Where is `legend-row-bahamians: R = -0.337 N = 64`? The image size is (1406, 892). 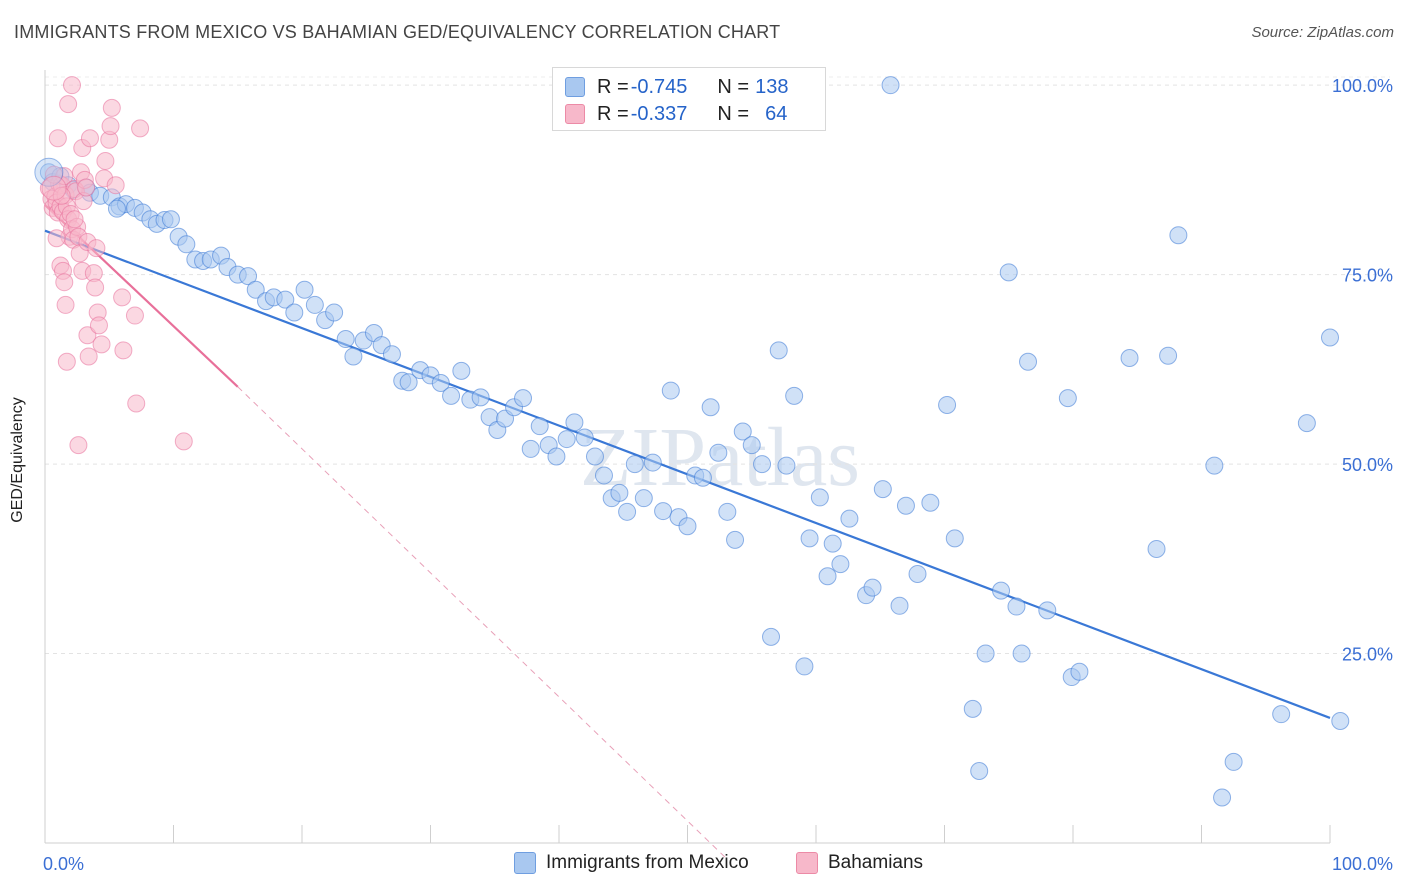
legend-row-bahamians: R = -0.337 N = 64 is located at coordinates (676, 114).